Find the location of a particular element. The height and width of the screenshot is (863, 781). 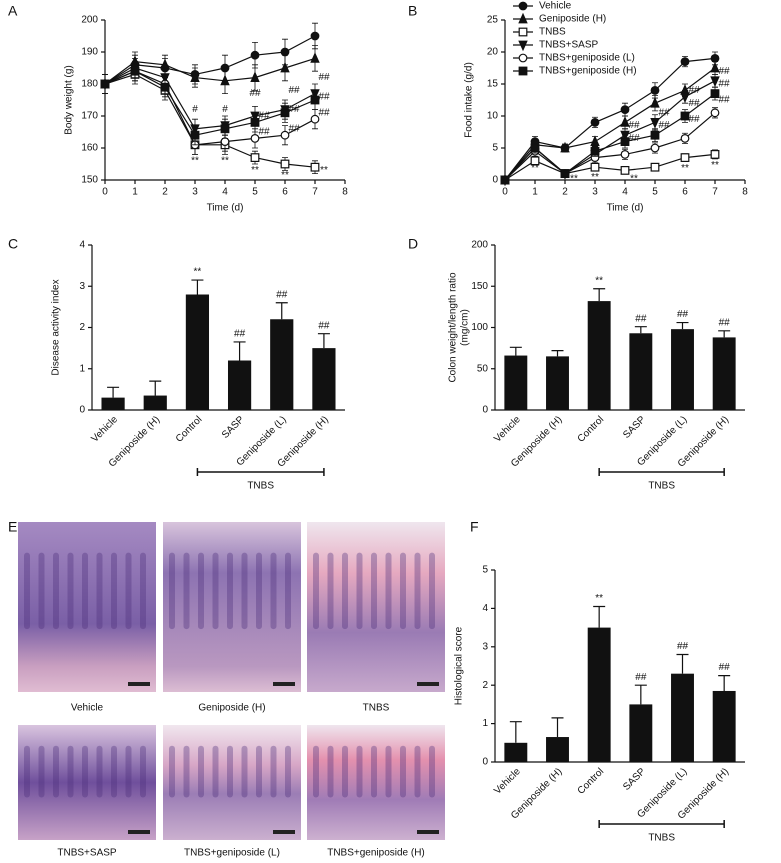

image-caption: TNBS is located at coordinates (376, 708).